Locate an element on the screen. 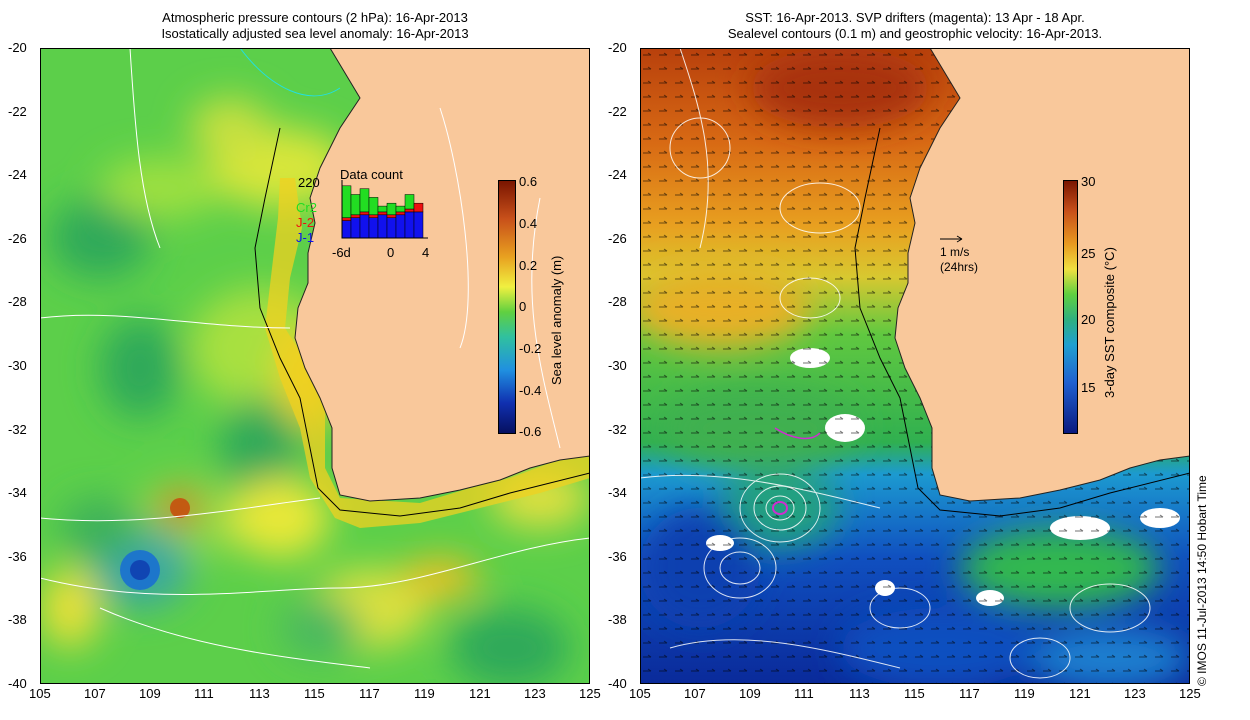  sla-tick-4: -0.2 is located at coordinates (530, 348).